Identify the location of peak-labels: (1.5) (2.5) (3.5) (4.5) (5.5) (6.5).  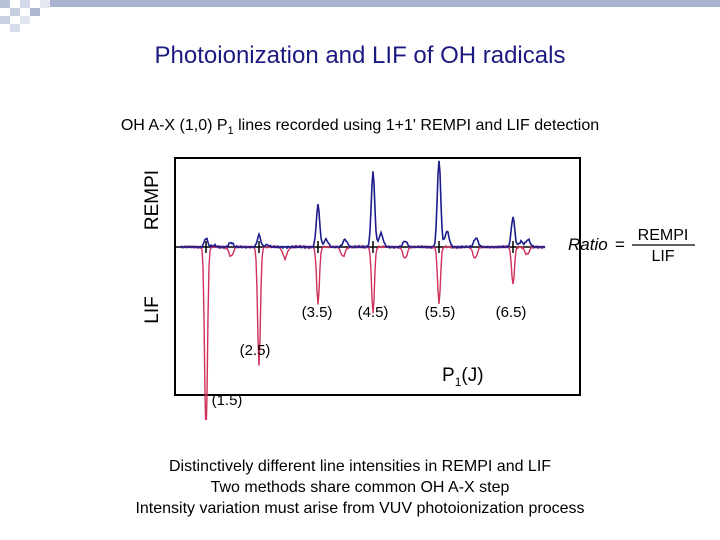
(369, 356).